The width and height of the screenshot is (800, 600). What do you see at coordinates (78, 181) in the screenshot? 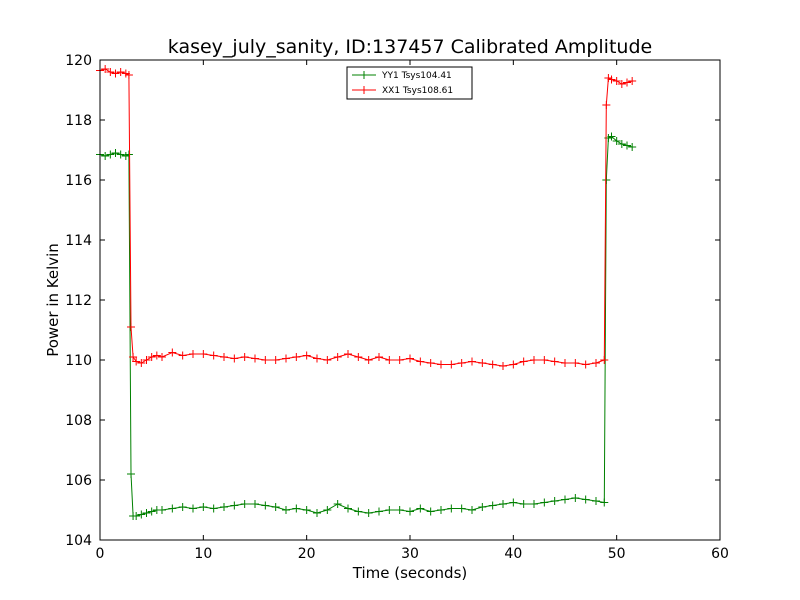
I see `y-tick-label: 116` at bounding box center [78, 181].